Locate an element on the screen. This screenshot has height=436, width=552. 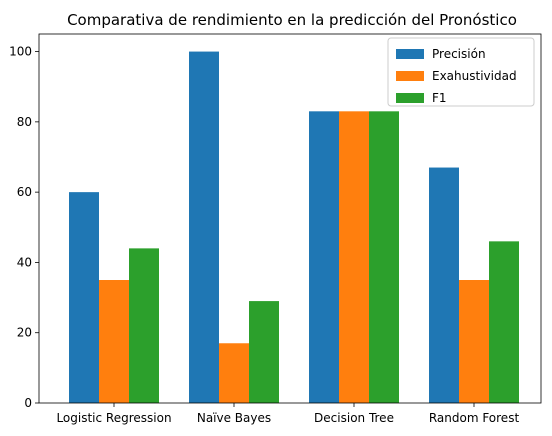
x-tick-label: Decision Tree is located at coordinates (354, 418).